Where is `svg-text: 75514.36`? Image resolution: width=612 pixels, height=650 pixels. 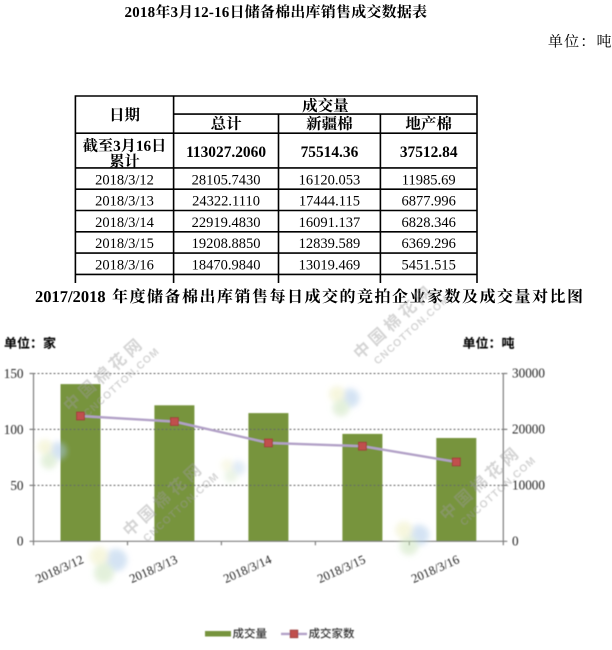 svg-text: 75514.36 is located at coordinates (330, 152).